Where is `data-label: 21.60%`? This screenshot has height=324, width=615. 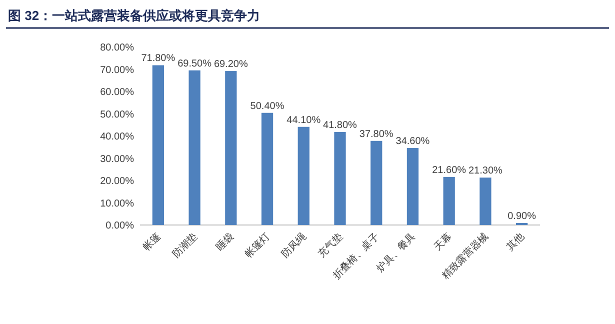
data-label: 21.60% is located at coordinates (449, 170).